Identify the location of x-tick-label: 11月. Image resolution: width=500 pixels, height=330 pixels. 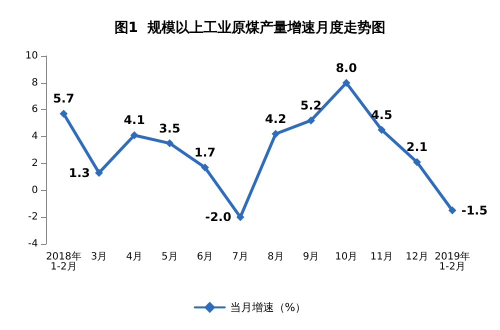
(382, 257).